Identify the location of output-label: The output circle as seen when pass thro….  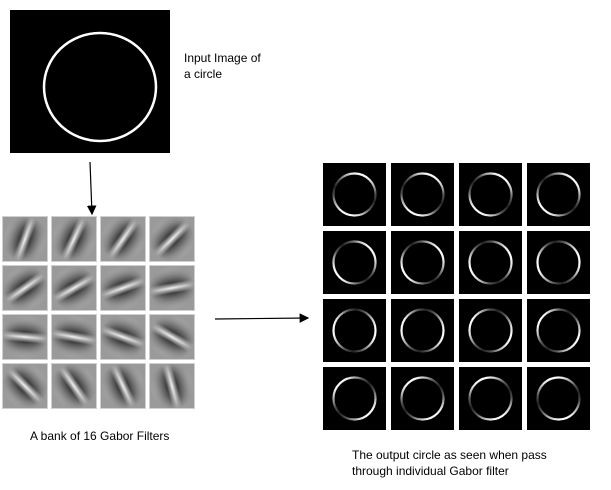
(481, 463).